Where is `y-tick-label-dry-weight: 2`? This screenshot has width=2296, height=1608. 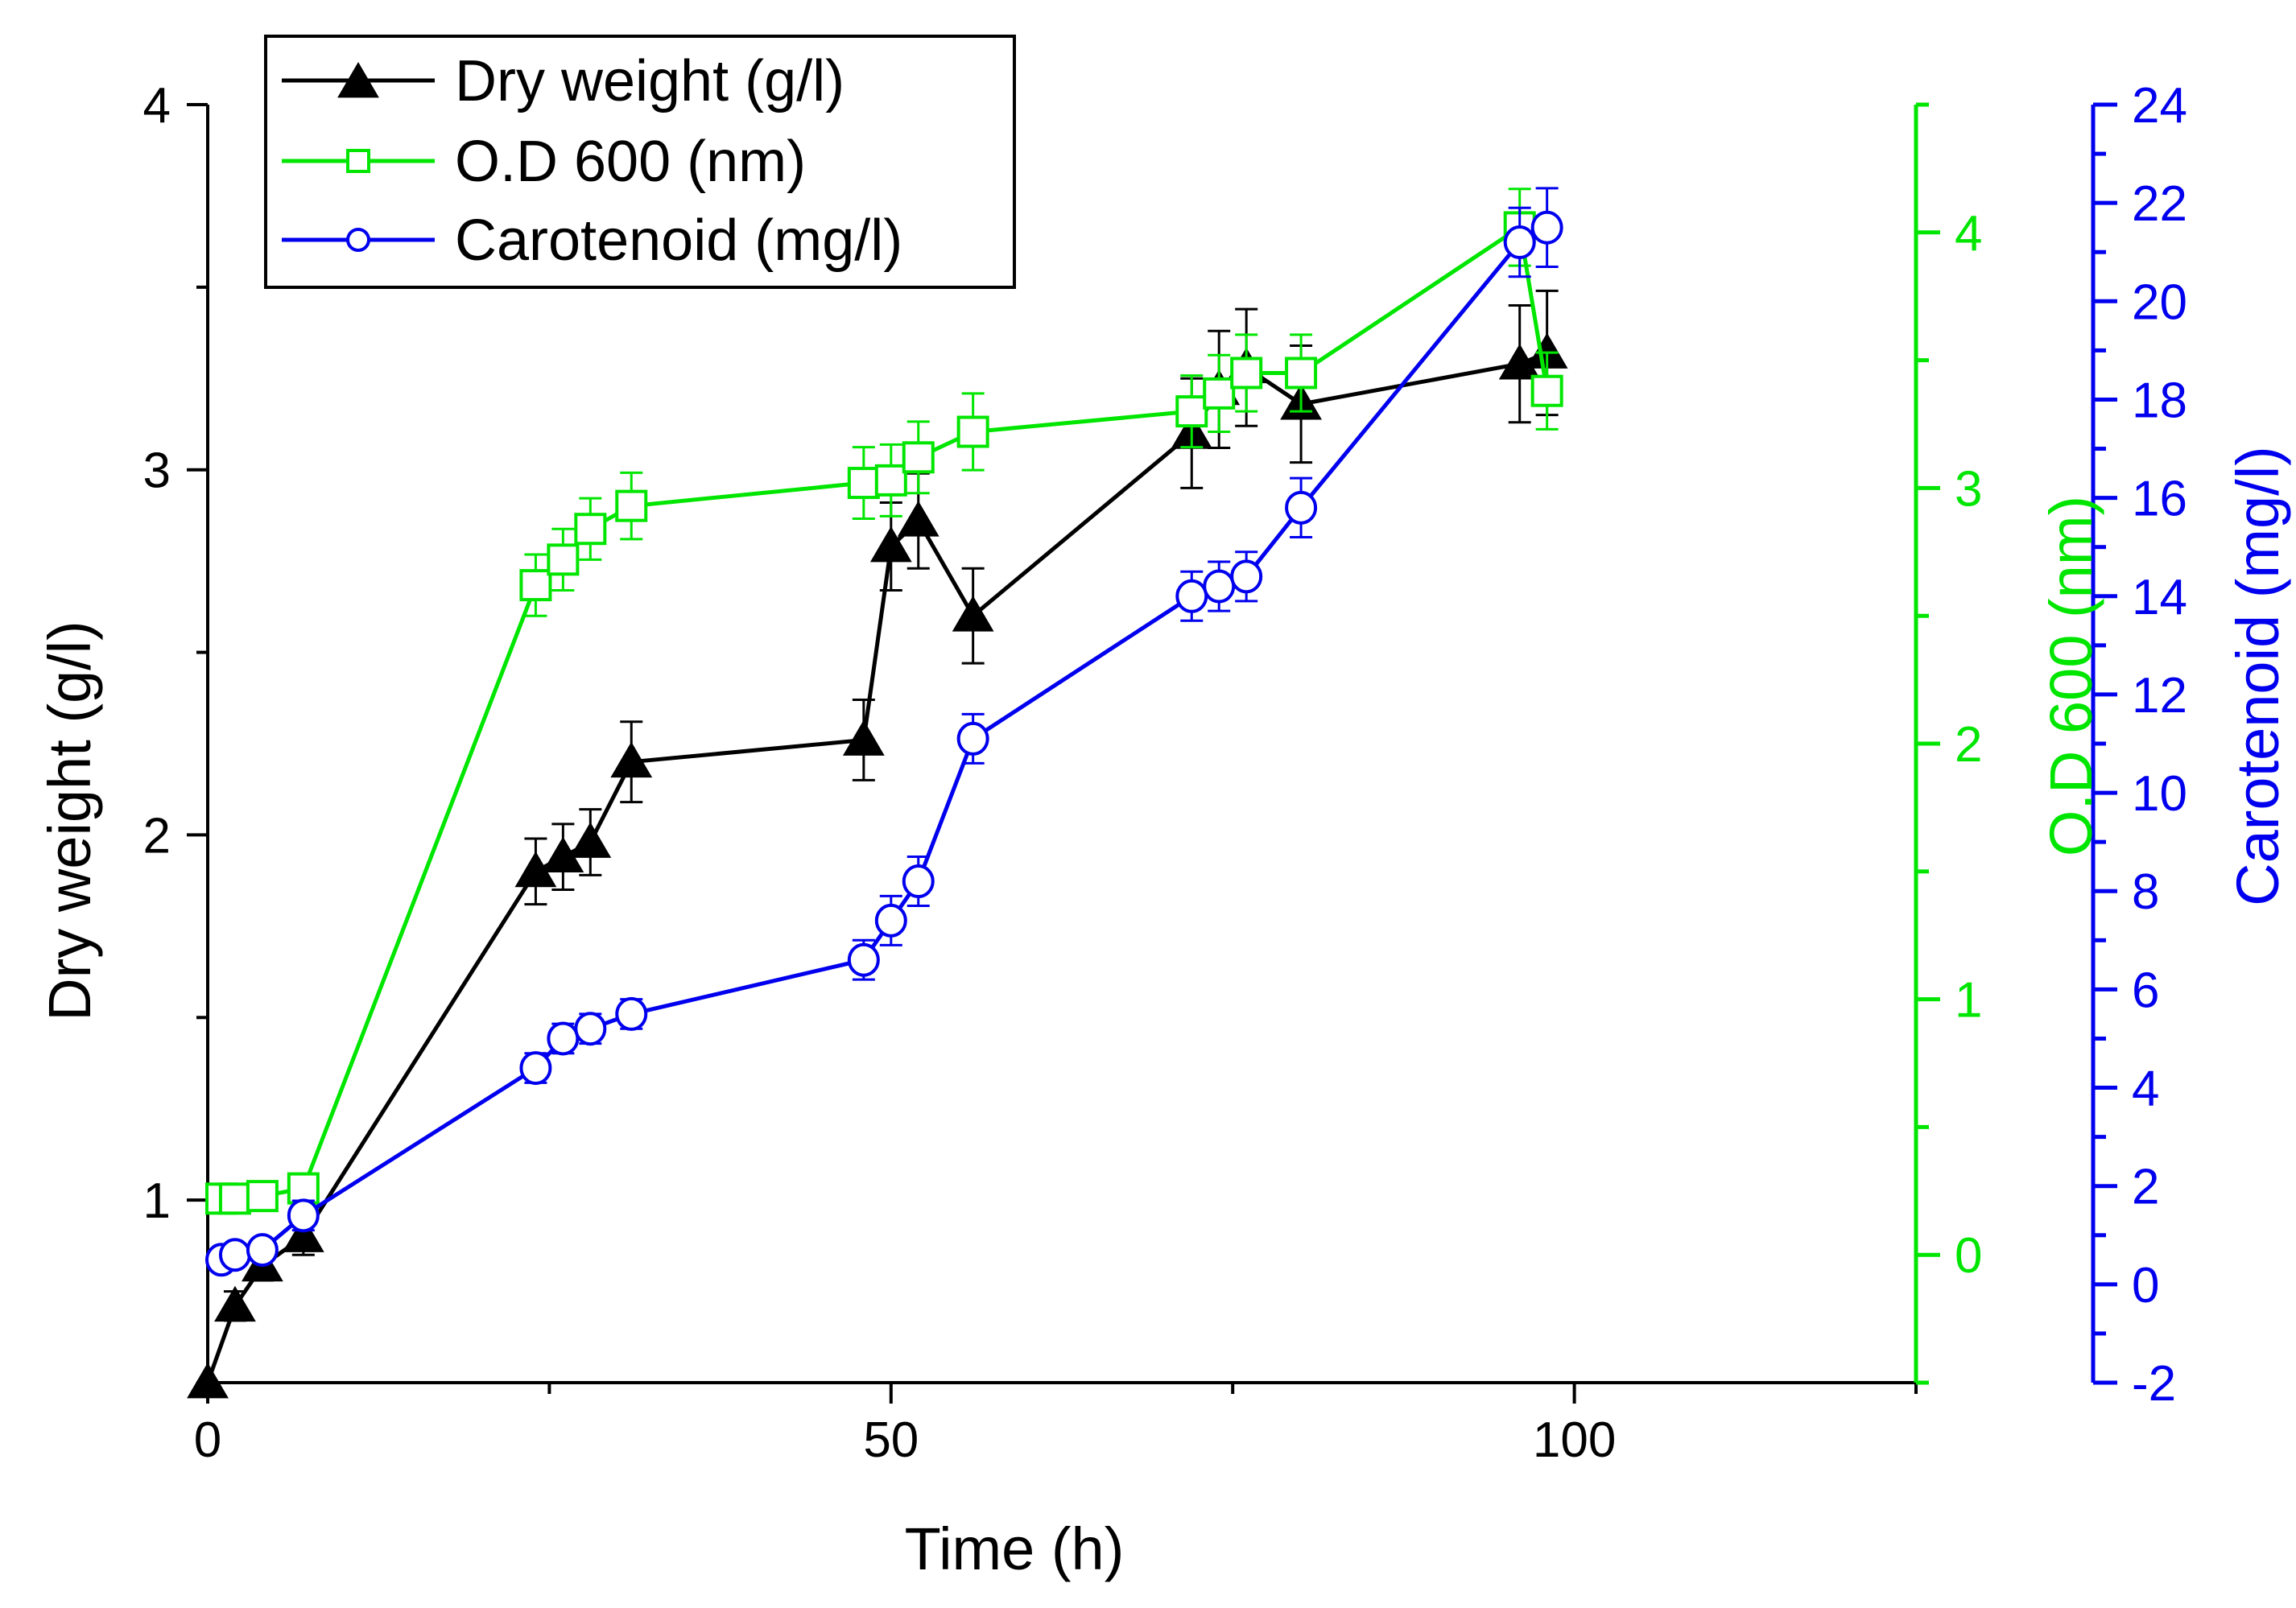 y-tick-label-dry-weight: 2 is located at coordinates (157, 836).